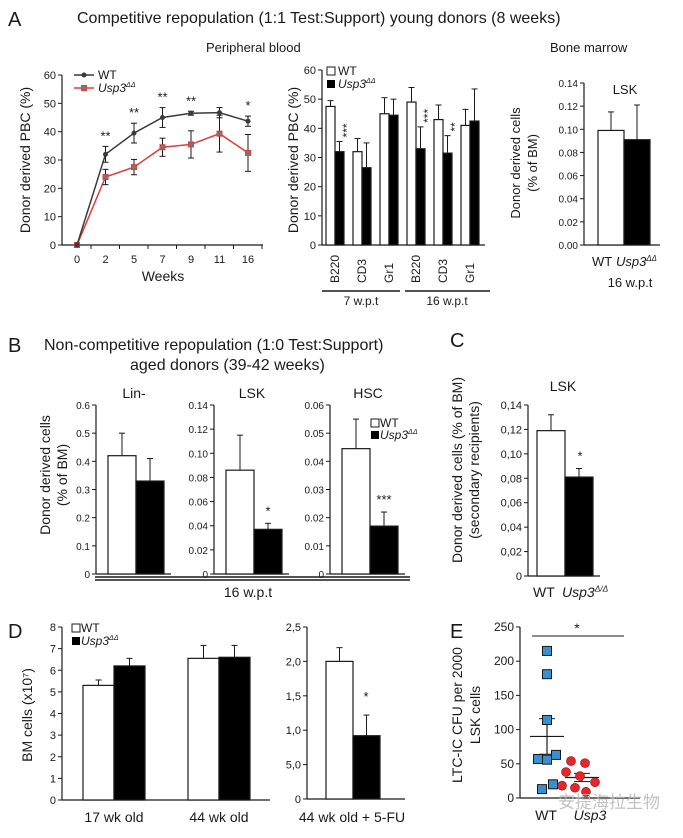  I want to click on y-tick-label: 0.05, so click(315, 434).